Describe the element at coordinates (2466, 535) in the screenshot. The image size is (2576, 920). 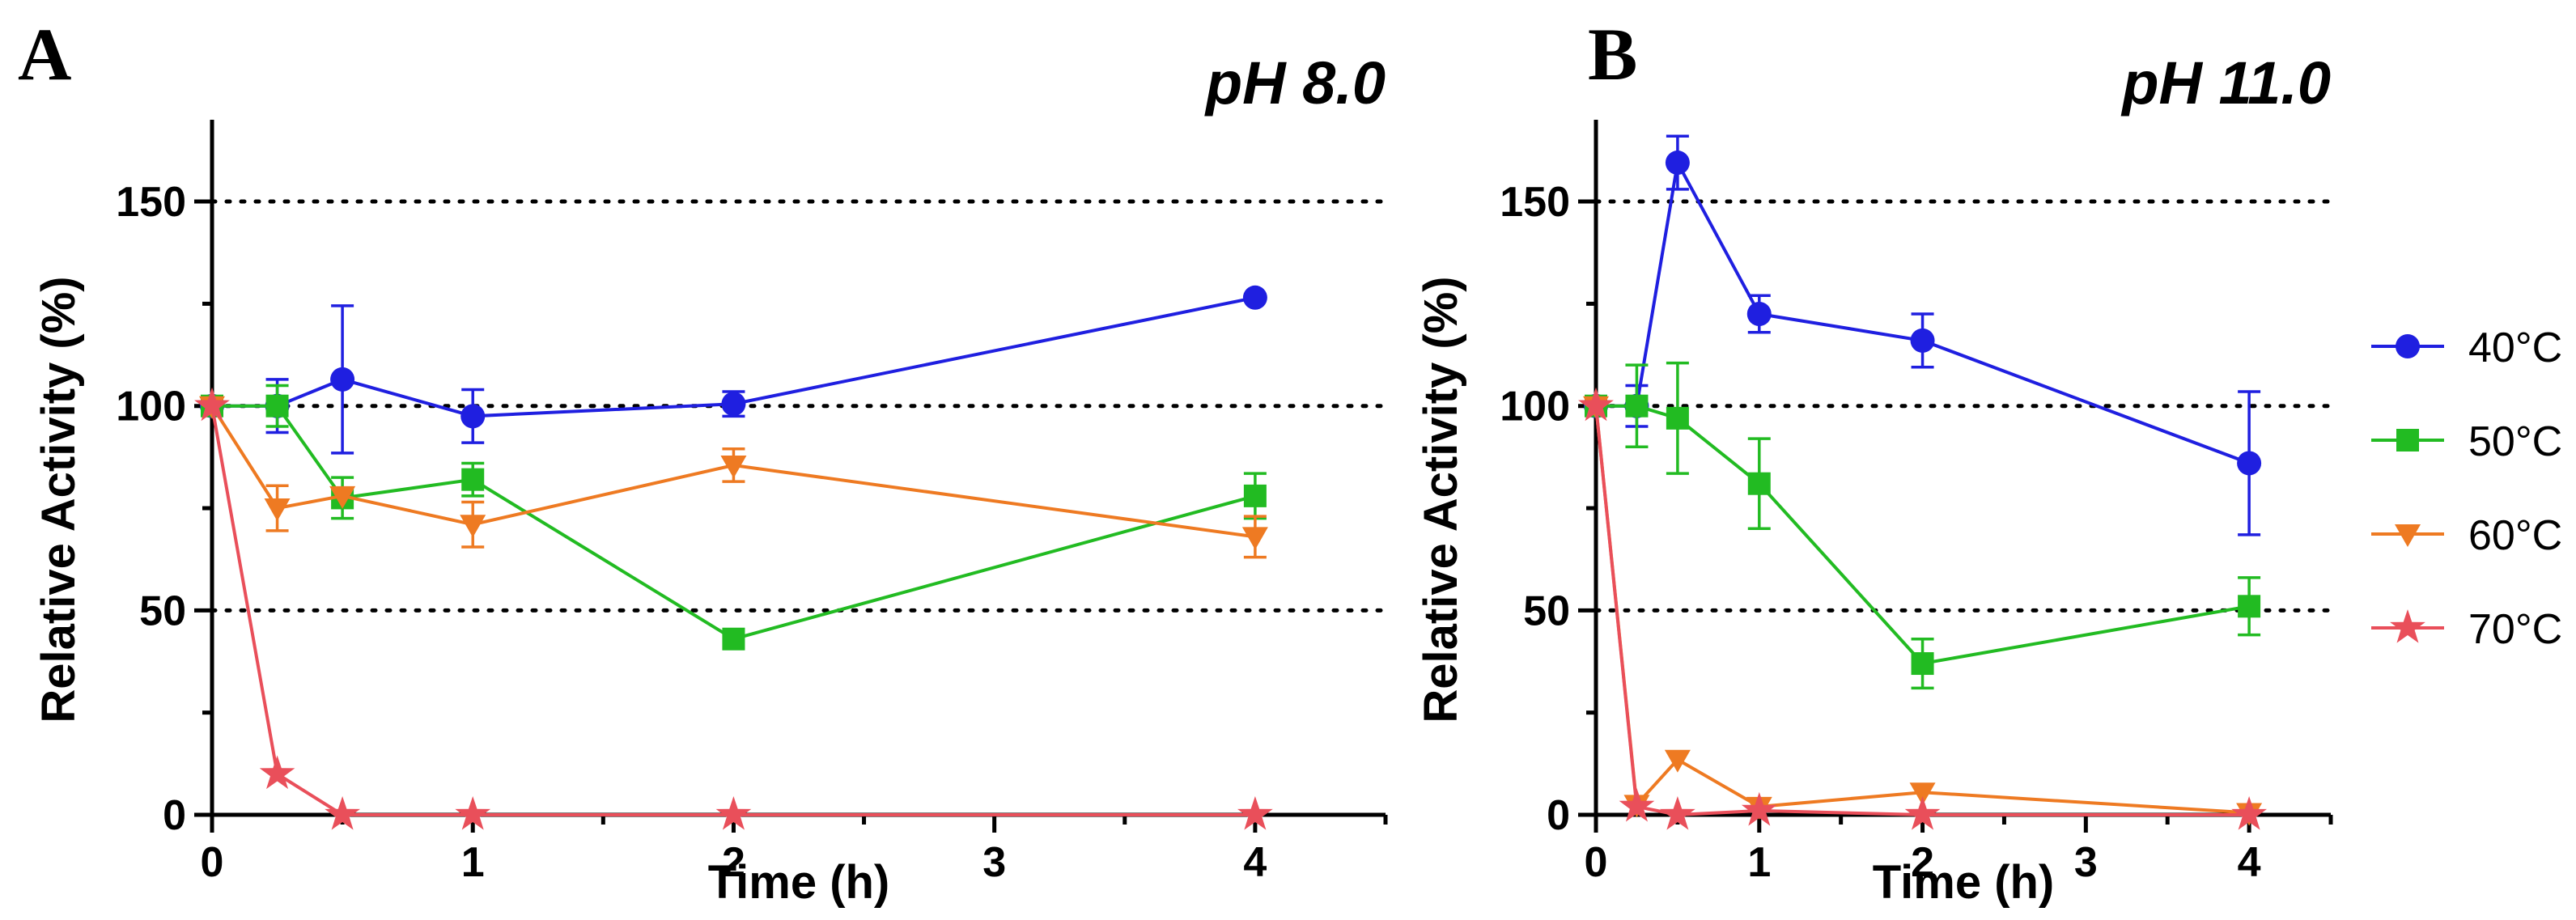
I see `legend-entry: 60°C` at that location.